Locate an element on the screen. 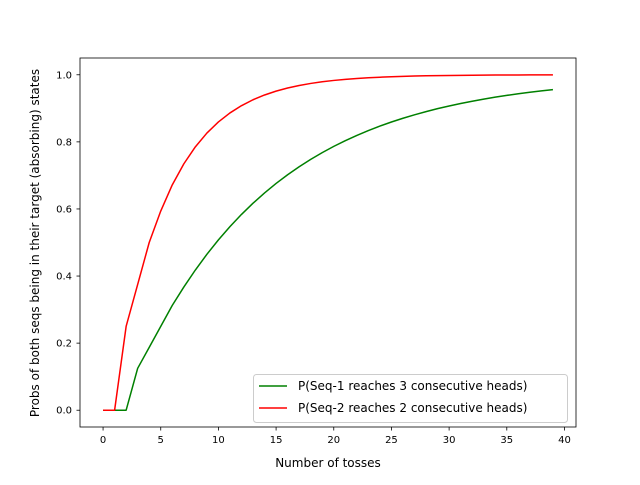 Image resolution: width=640 pixels, height=485 pixels. x-tick-label: 20 is located at coordinates (333, 440).